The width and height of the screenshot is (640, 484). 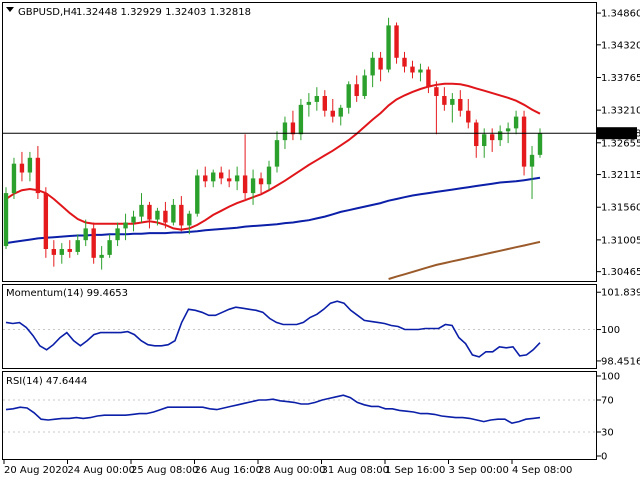 I want to click on symbol-label: GBPUSD,H4, so click(x=47, y=12).